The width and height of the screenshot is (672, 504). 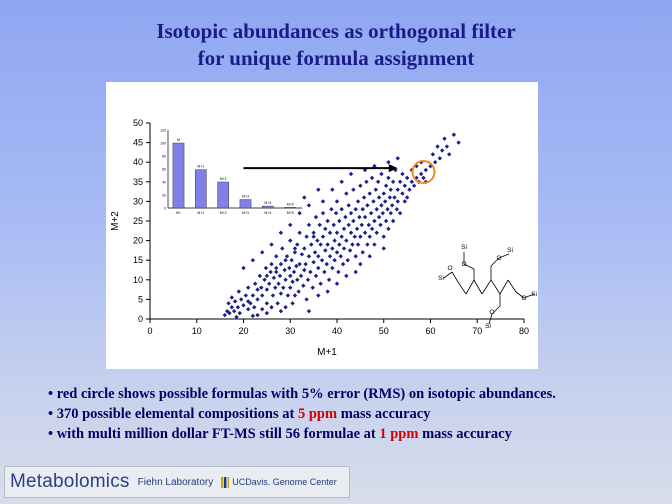 I want to click on x-tick-label: 10, so click(x=197, y=331).